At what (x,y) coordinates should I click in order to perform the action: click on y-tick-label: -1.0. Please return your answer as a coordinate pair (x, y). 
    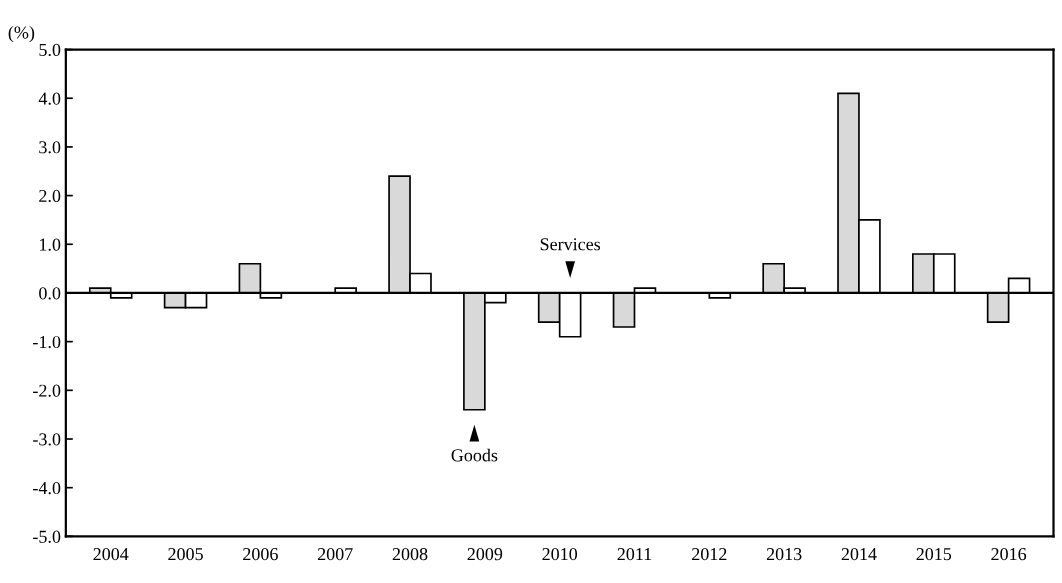
    Looking at the image, I should click on (47, 342).